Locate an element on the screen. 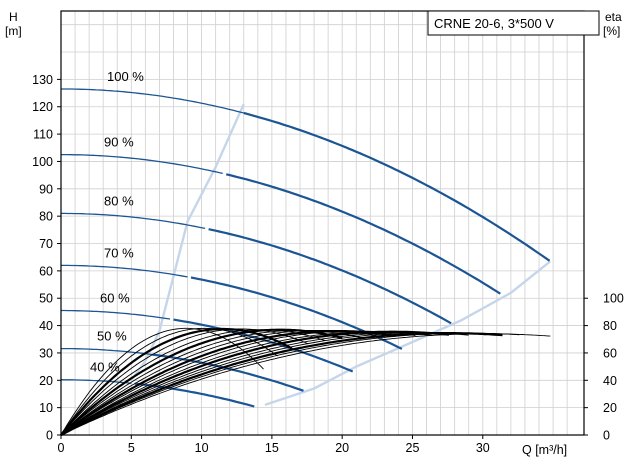 The height and width of the screenshot is (461, 633). x-tick-label: 20 is located at coordinates (342, 448).